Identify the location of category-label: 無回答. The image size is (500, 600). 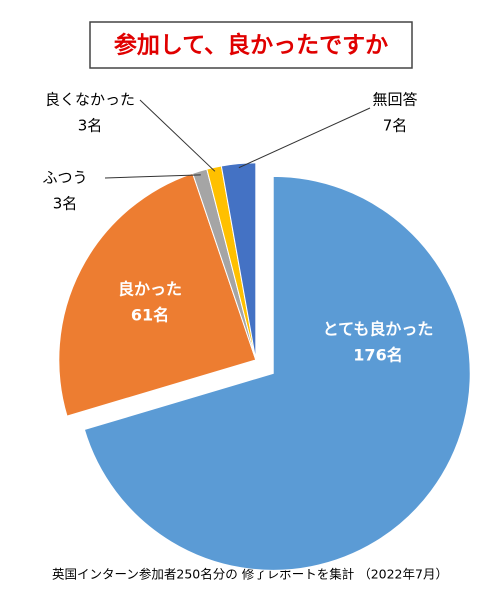
(394, 100).